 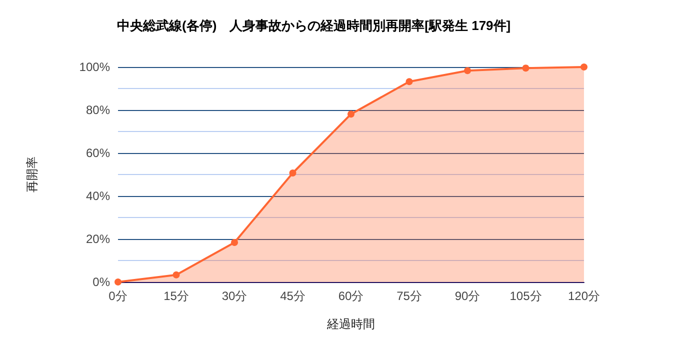 What do you see at coordinates (526, 296) in the screenshot?
I see `x-tick-label: 105分` at bounding box center [526, 296].